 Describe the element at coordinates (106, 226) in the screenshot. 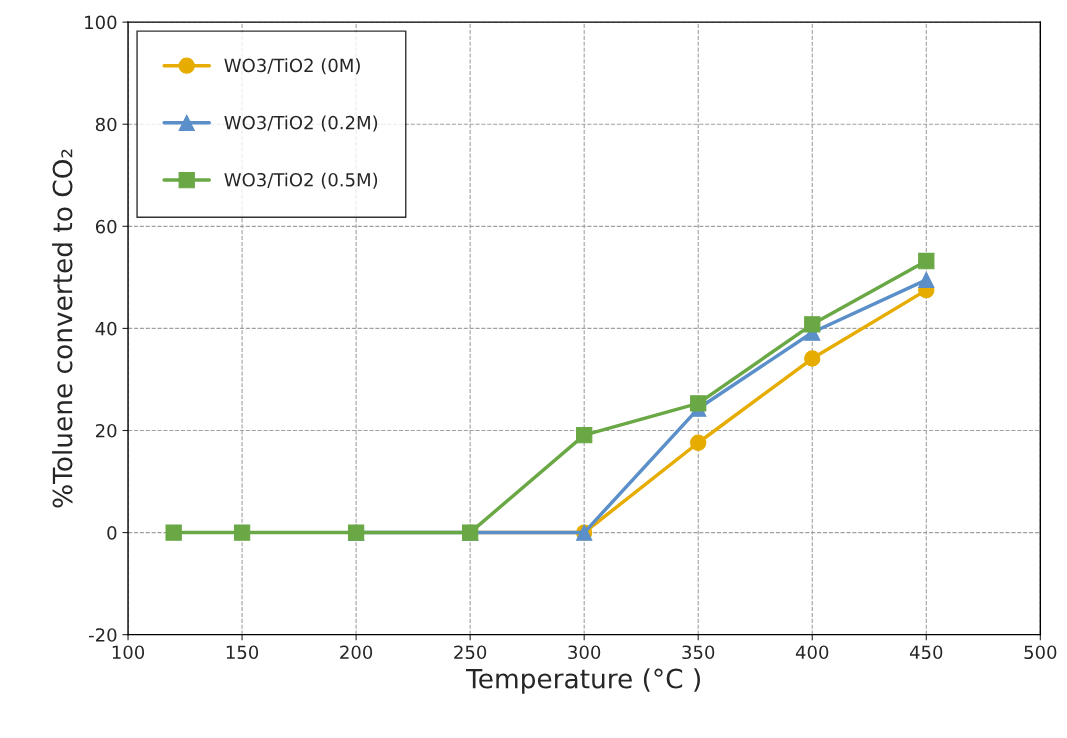

I see `y-tick-label: 60` at that location.